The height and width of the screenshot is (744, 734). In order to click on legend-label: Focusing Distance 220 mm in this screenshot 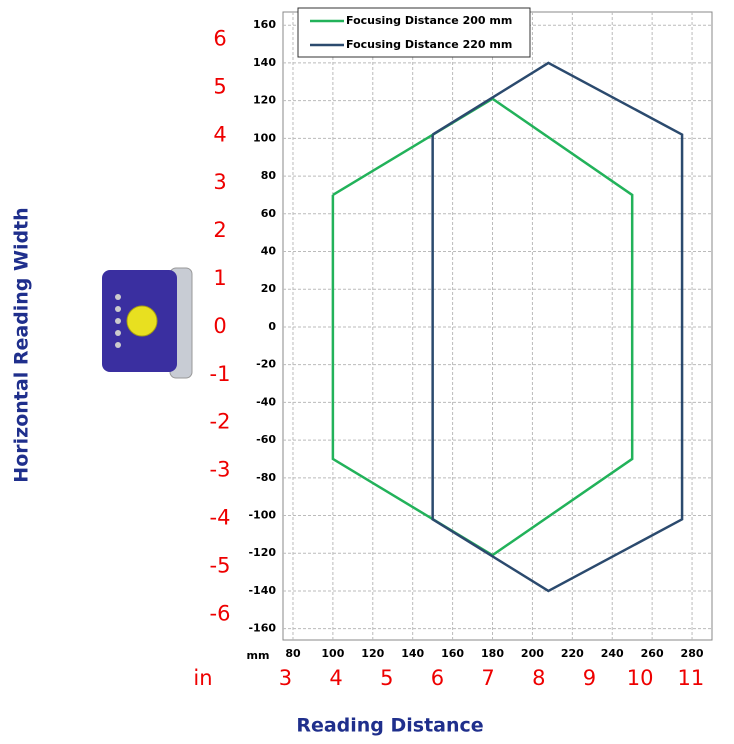, I will do `click(429, 44)`.